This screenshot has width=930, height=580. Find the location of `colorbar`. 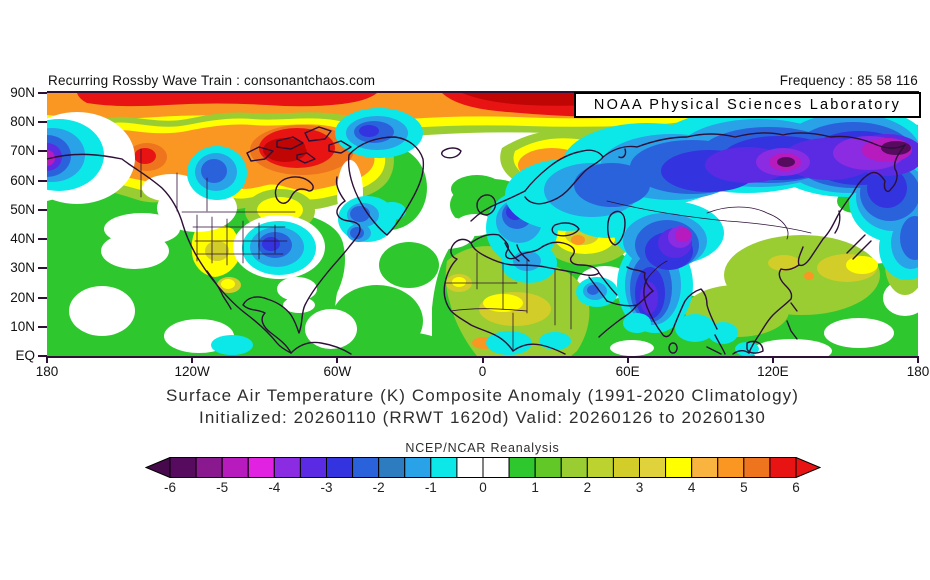

colorbar is located at coordinates (483, 467).